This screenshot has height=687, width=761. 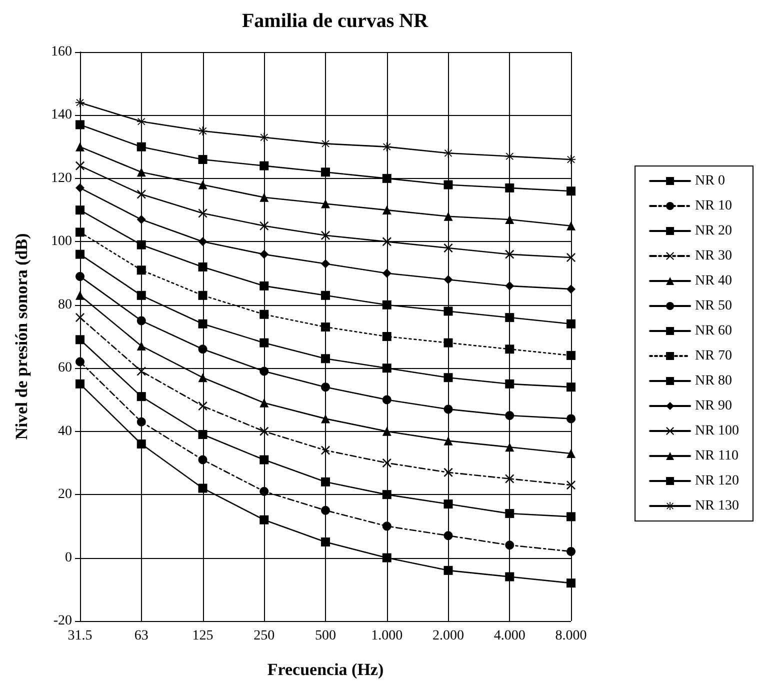 What do you see at coordinates (80, 636) in the screenshot?
I see `x-tick-label: 31.5` at bounding box center [80, 636].